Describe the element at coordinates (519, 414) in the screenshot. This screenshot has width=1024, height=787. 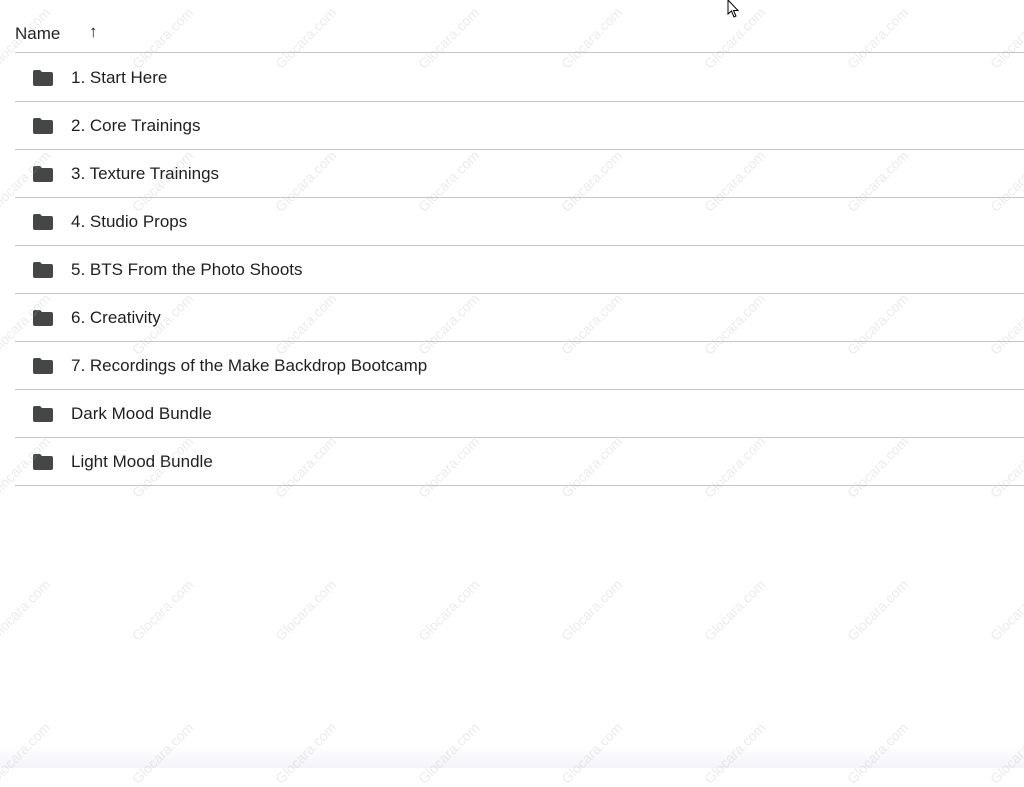
I see `list-item: Dark Mood Bundle` at that location.